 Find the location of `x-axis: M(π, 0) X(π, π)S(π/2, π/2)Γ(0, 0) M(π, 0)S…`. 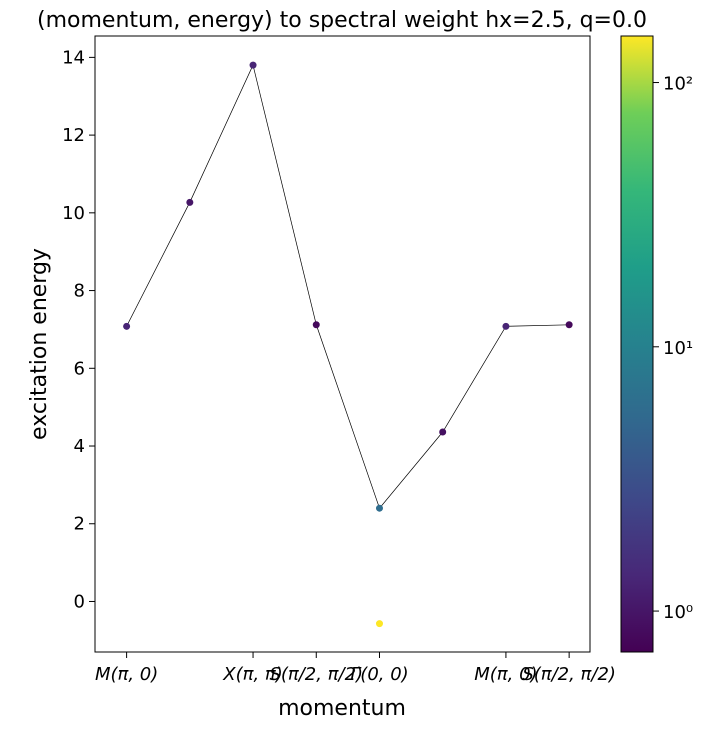

x-axis: M(π, 0) X(π, π)S(π/2, π/2)Γ(0, 0) M(π, 0)S… is located at coordinates (355, 668).